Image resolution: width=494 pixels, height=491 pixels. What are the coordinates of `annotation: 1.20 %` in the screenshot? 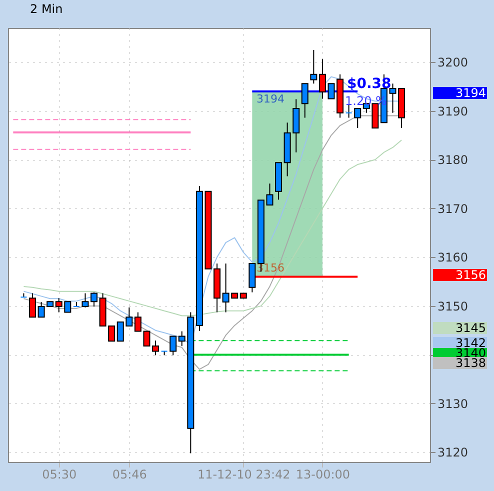 It's located at (366, 101).